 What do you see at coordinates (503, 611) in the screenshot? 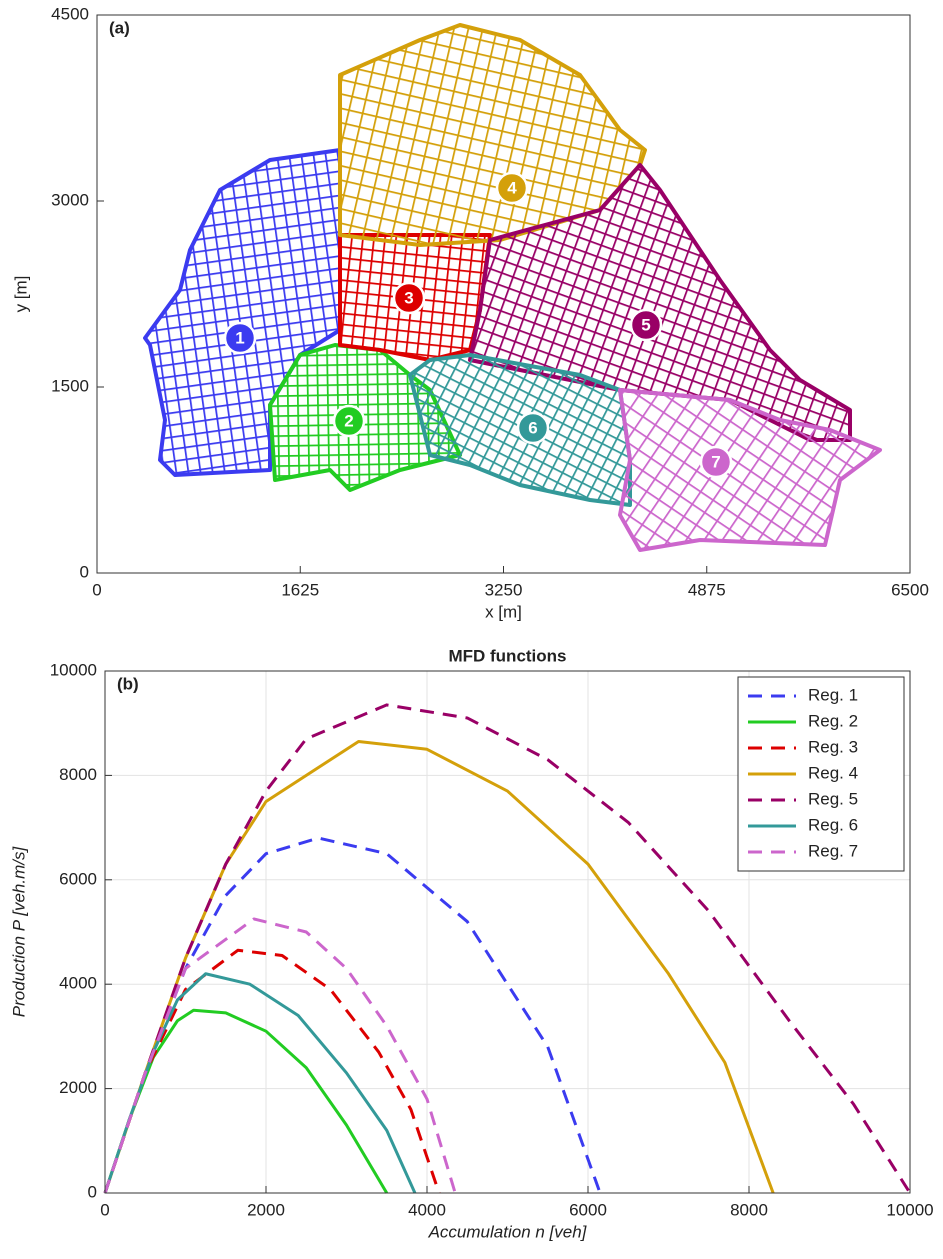
I see `x-axis-label: x [m]` at bounding box center [503, 611].